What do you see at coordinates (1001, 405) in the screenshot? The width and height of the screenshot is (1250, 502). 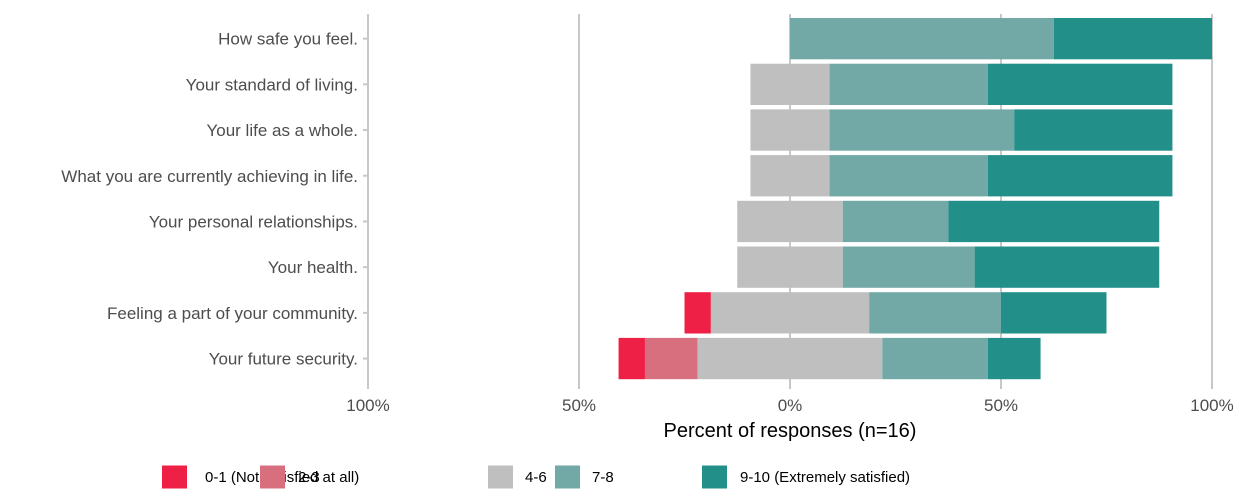 I see `x-tick-label-3: 50%` at bounding box center [1001, 405].